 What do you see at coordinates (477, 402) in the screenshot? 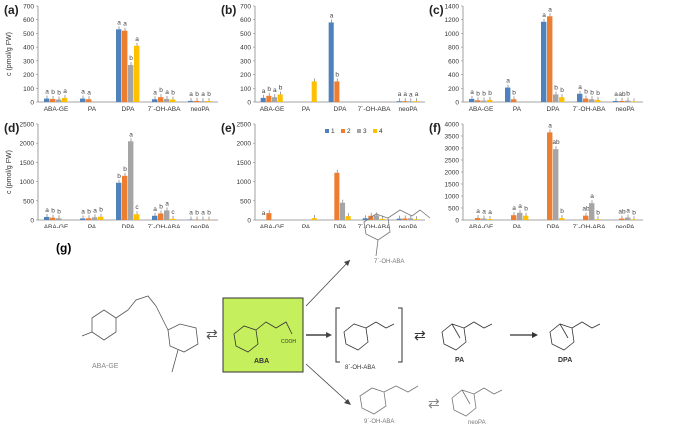
I see `neopa-structure` at bounding box center [477, 402].